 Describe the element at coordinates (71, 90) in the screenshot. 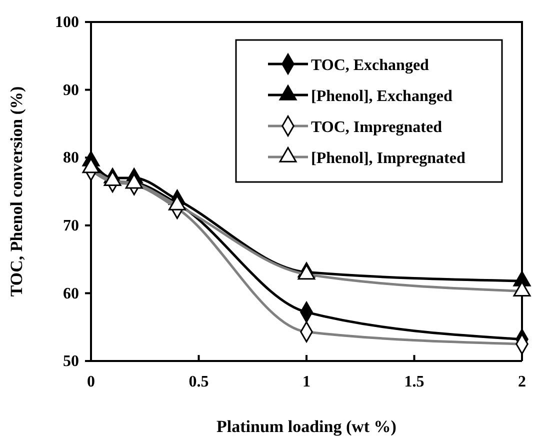

I see `y-tick-label: 90` at that location.